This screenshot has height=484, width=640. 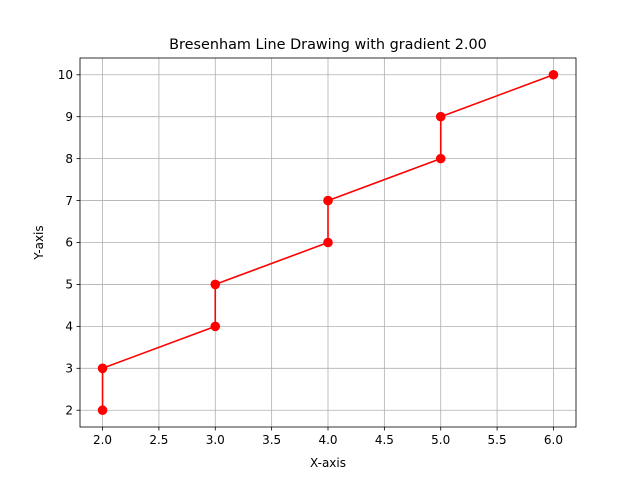 I want to click on y-ticks: 2 3 4 5 6 7 8 9 10, so click(x=69, y=242).